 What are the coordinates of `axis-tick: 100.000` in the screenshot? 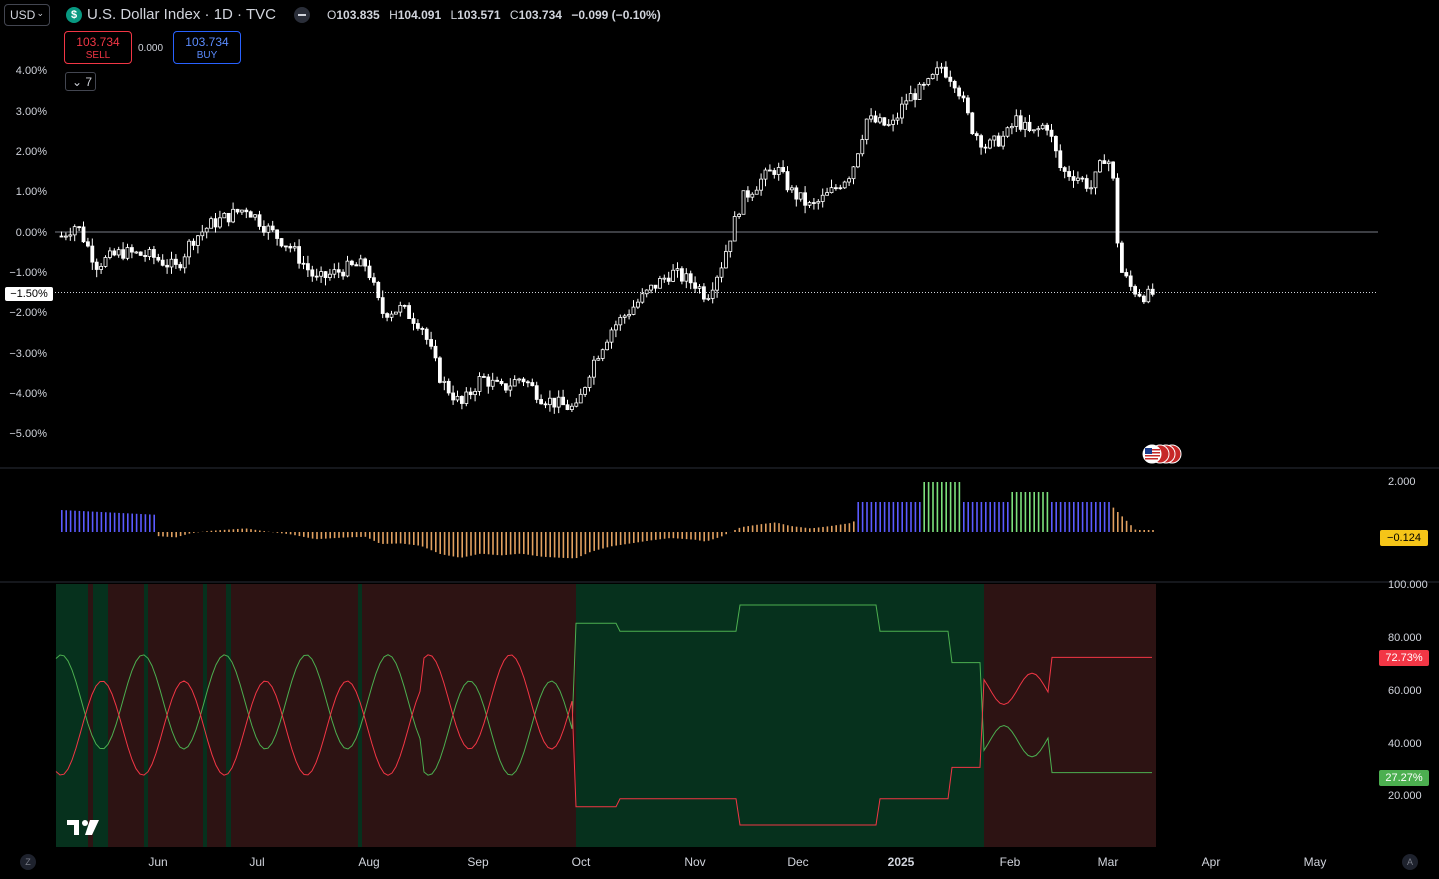 It's located at (1408, 585).